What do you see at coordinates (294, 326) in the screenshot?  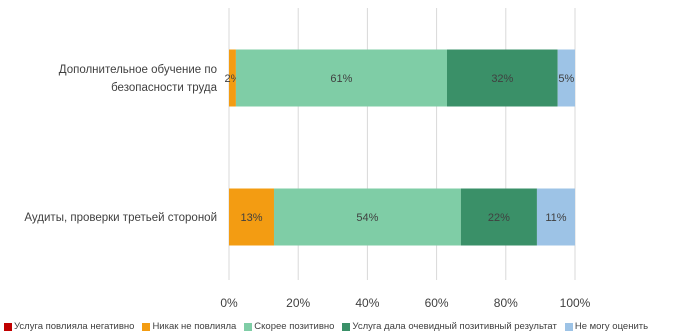 I see `legend-label: Скорее позитивно` at bounding box center [294, 326].